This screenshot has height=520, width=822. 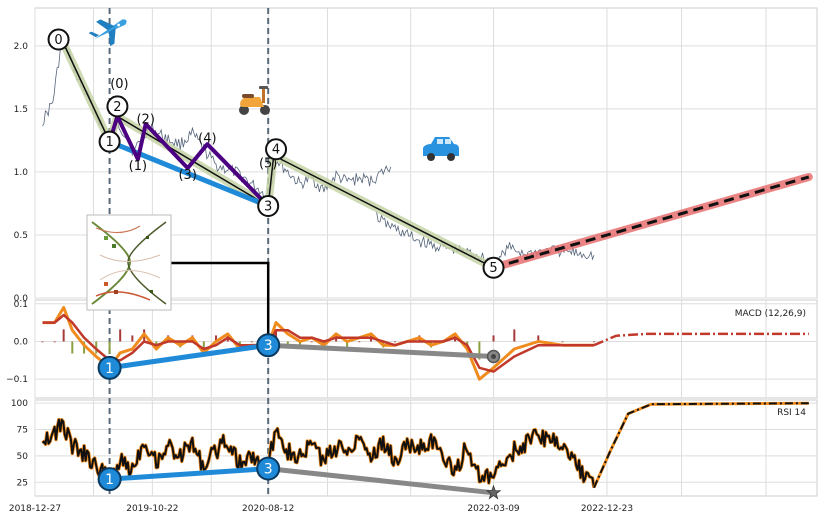 I want to click on car-icon, so click(x=441, y=149).